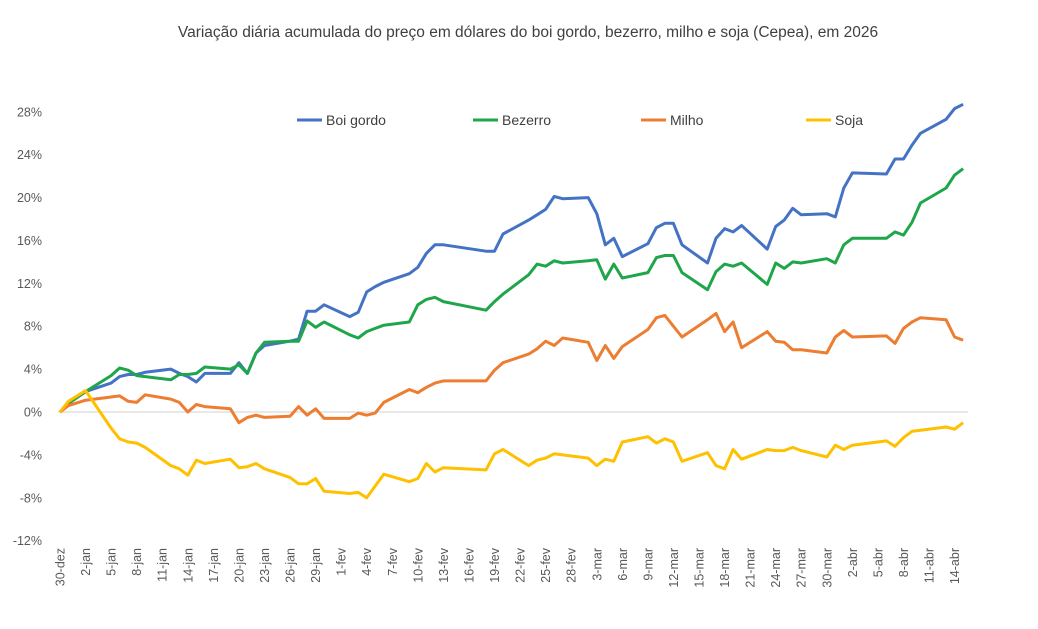 The height and width of the screenshot is (629, 1038). I want to click on y-tick-label: 8%, so click(33, 327).